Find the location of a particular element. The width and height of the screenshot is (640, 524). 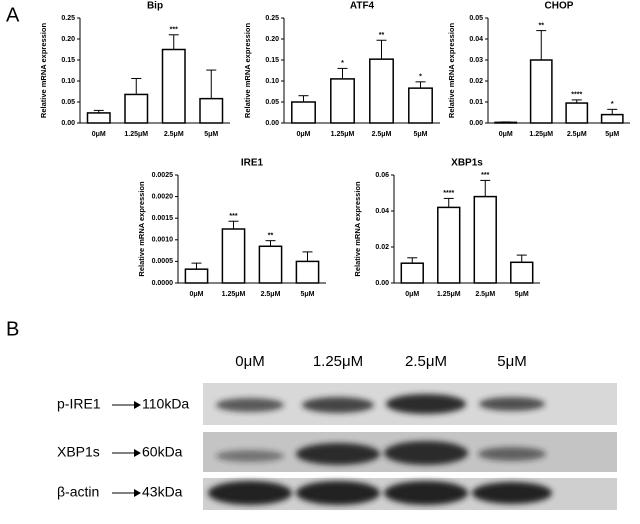

y-tick-label: 0.0020 is located at coordinates (163, 196).